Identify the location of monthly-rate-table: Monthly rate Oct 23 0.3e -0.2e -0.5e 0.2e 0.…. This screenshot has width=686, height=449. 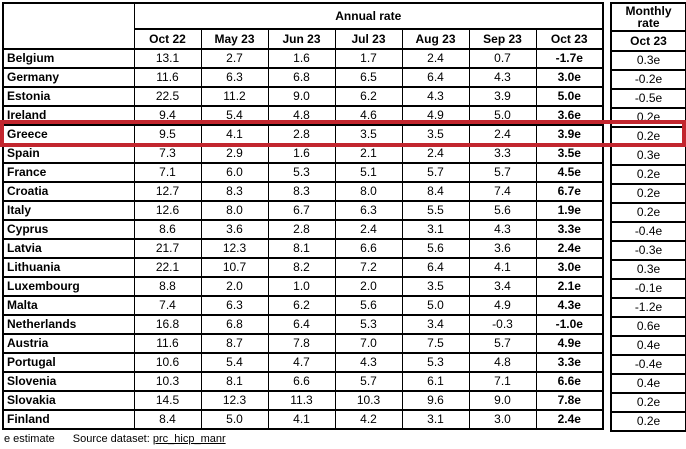
(648, 217).